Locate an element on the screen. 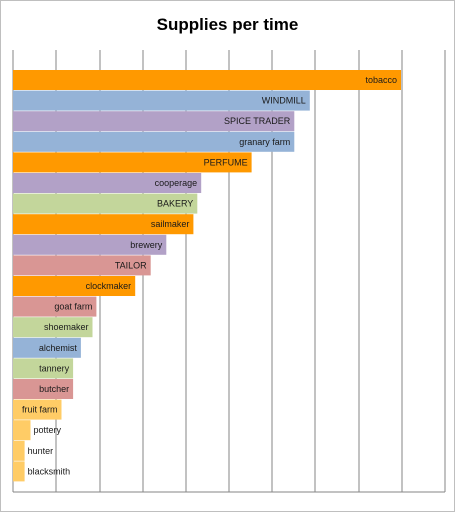  bar-category-label: shoemaker is located at coordinates (66, 327).